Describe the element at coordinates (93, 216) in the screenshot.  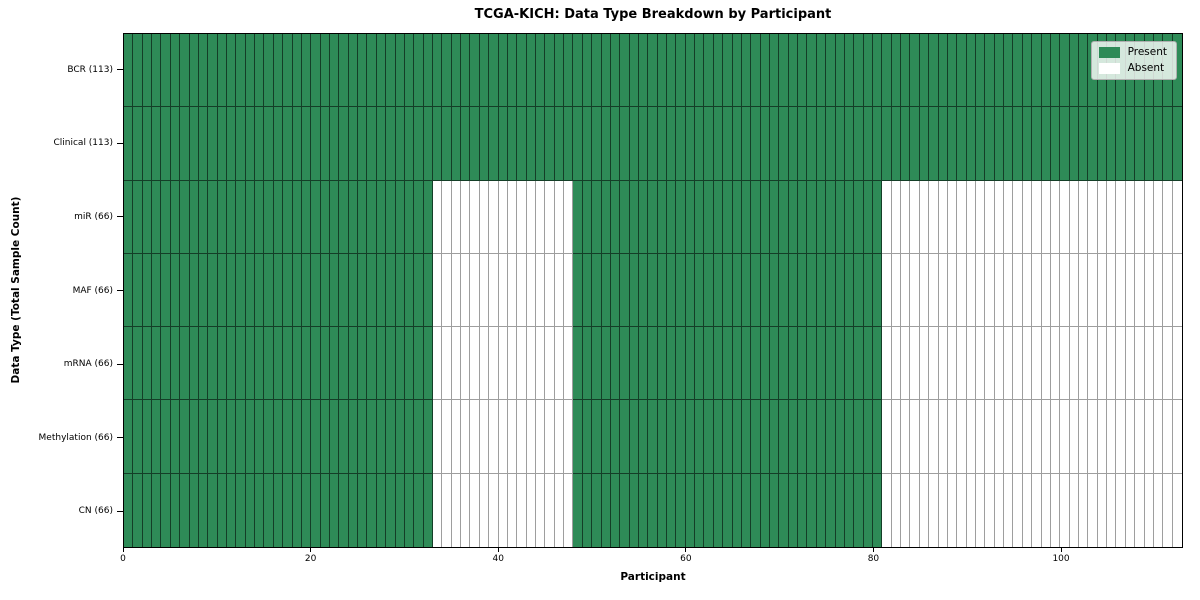
I see `y-tick-label: miR (66)` at that location.